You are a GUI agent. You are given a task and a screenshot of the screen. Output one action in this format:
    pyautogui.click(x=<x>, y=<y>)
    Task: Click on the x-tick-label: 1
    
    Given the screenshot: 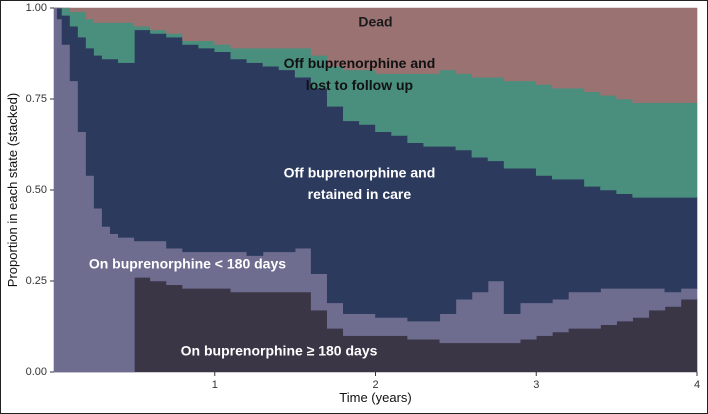 What is the action you would take?
    pyautogui.click(x=215, y=385)
    